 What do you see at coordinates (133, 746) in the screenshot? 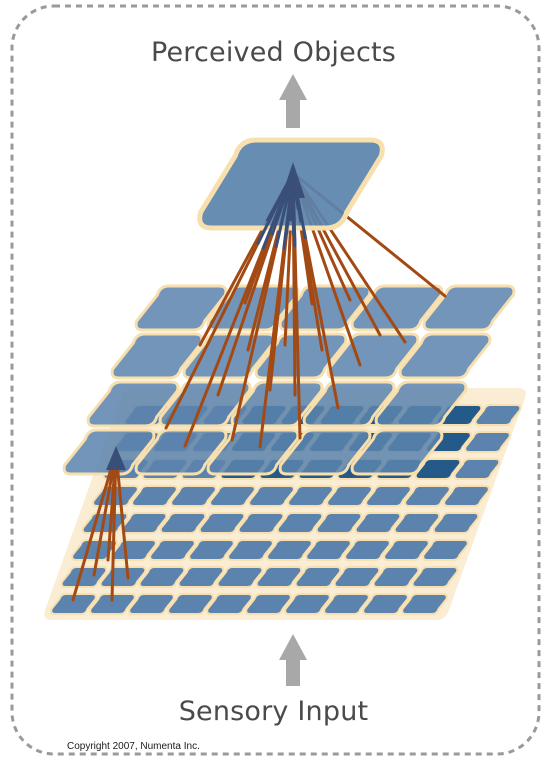
I see `copyright-notice: Copyright 2007, Numenta Inc.` at bounding box center [133, 746].